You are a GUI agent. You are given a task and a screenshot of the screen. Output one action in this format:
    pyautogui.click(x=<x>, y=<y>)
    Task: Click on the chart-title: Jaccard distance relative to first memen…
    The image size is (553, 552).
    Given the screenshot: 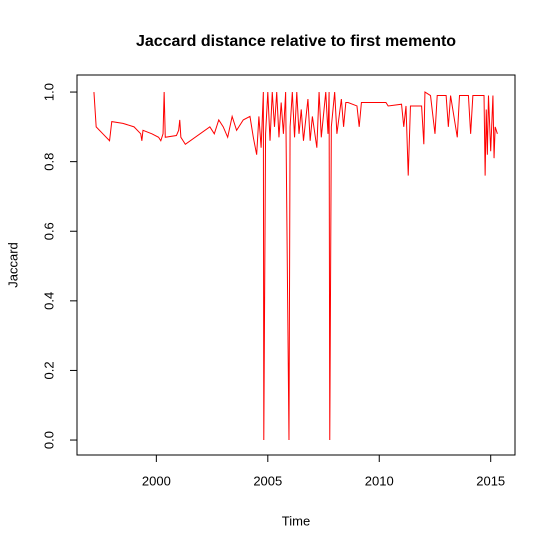 What is the action you would take?
    pyautogui.click(x=296, y=41)
    